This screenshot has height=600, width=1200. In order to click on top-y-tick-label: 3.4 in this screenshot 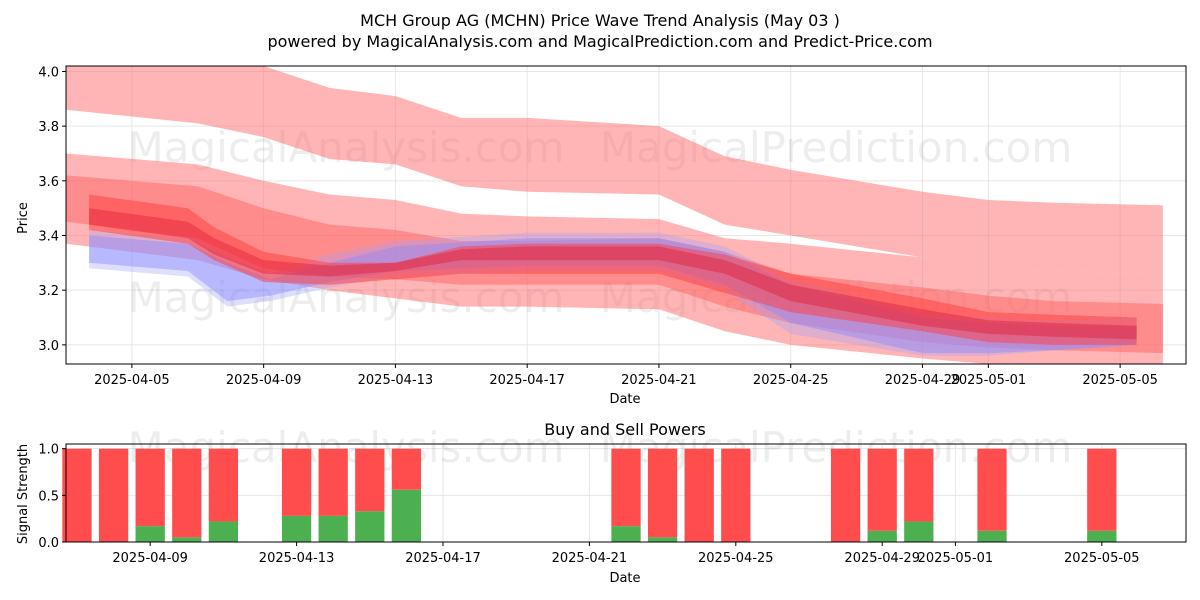, I will do `click(48, 237)`.